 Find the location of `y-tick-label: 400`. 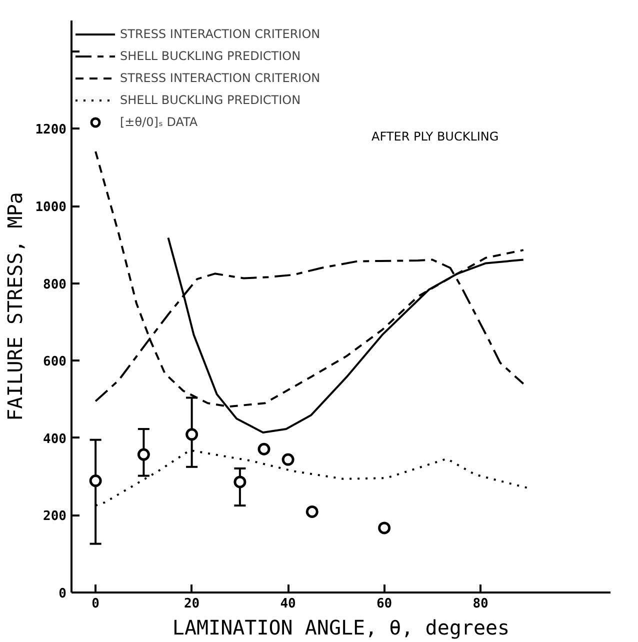

y-tick-label: 400 is located at coordinates (55, 439).